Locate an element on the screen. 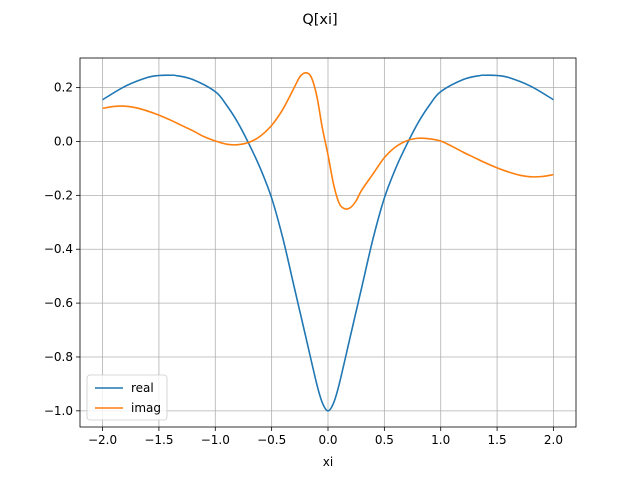 The width and height of the screenshot is (640, 480). y-tick-label: −0.8 is located at coordinates (58, 357).